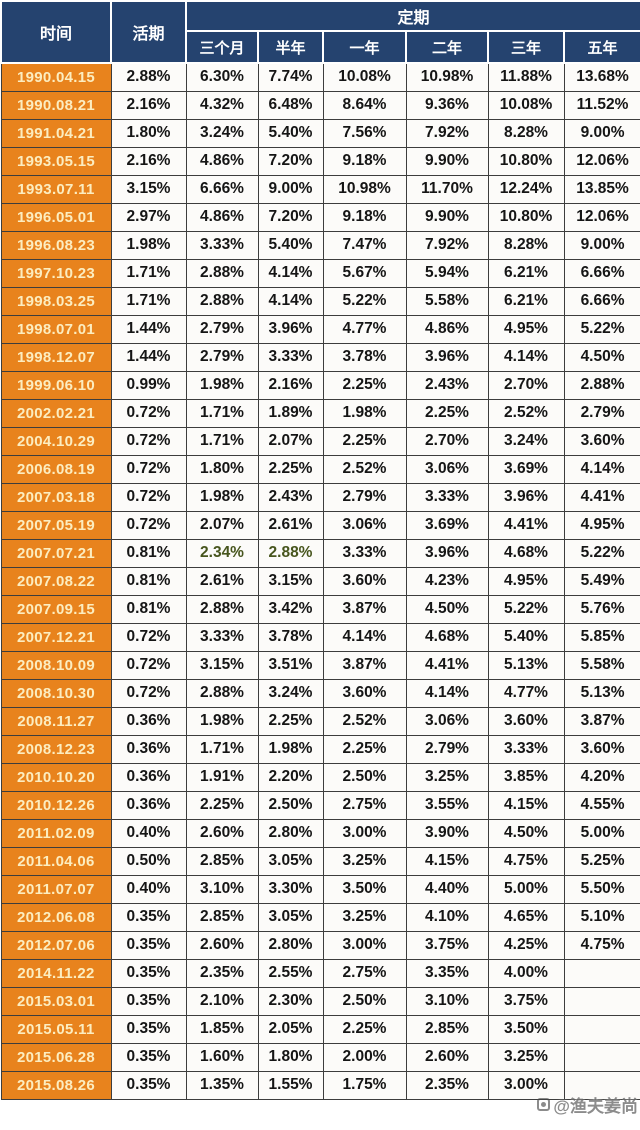 The width and height of the screenshot is (640, 1130). What do you see at coordinates (447, 329) in the screenshot?
I see `rate-cell: 4.86%` at bounding box center [447, 329].